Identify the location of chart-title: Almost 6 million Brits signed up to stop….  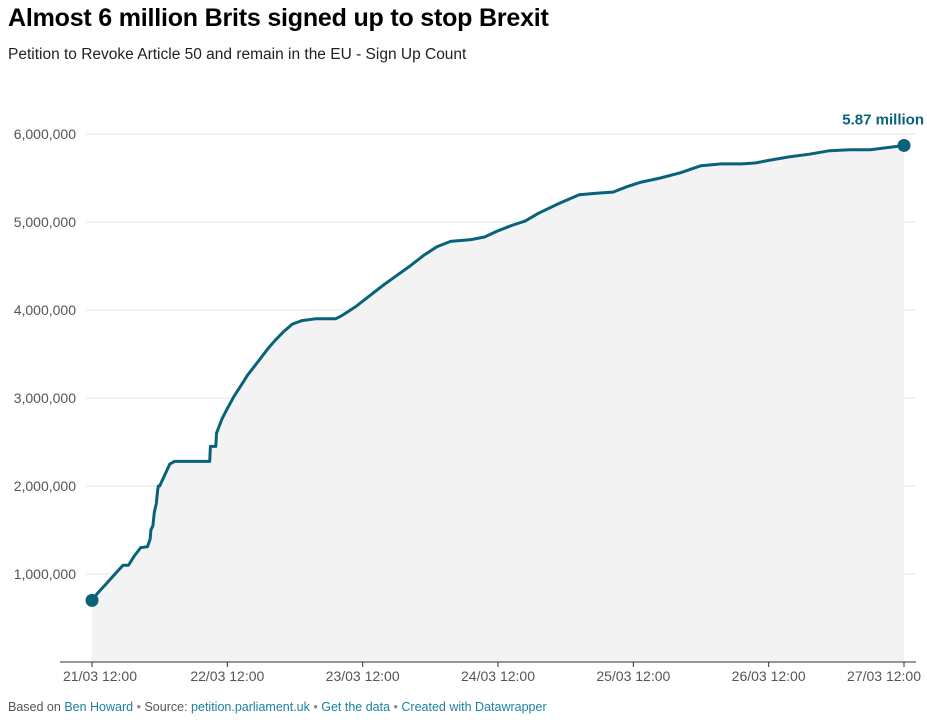
(278, 18).